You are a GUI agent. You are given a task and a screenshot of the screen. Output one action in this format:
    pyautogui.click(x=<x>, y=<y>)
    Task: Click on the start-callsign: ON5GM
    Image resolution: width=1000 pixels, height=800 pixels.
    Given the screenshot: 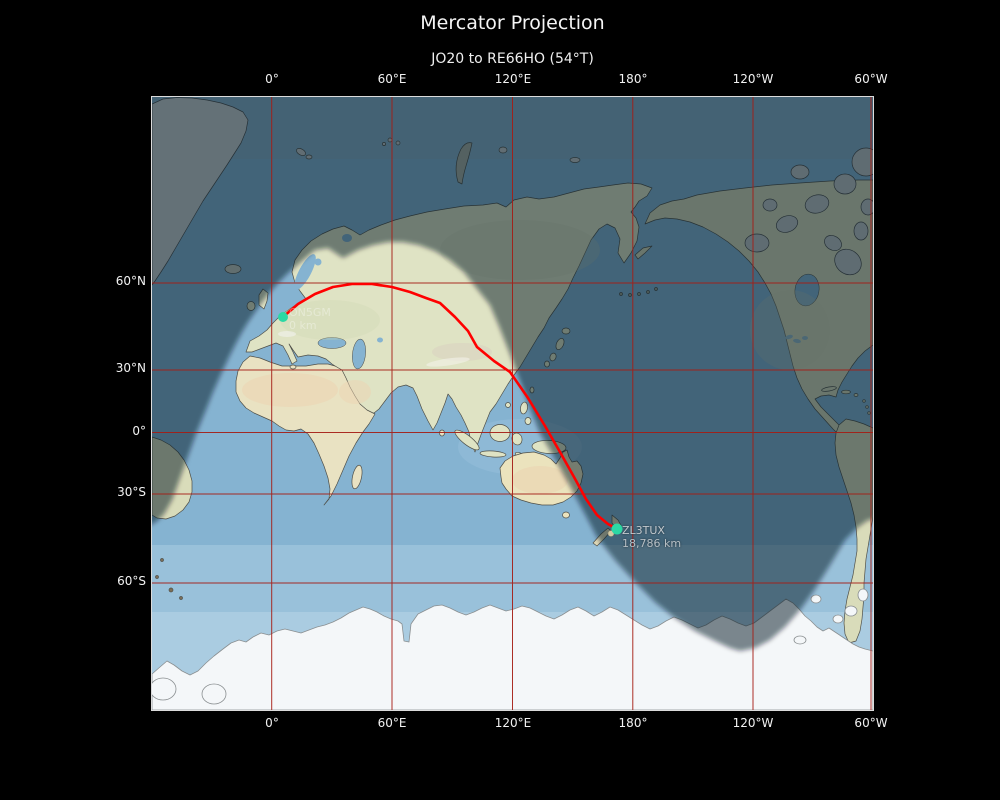 What is the action you would take?
    pyautogui.click(x=310, y=312)
    